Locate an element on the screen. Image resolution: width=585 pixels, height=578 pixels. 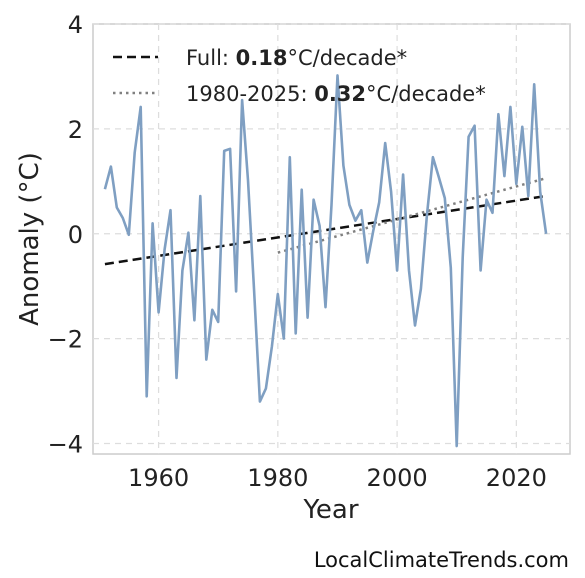
y-tick-label: 0 is located at coordinates (75, 235).